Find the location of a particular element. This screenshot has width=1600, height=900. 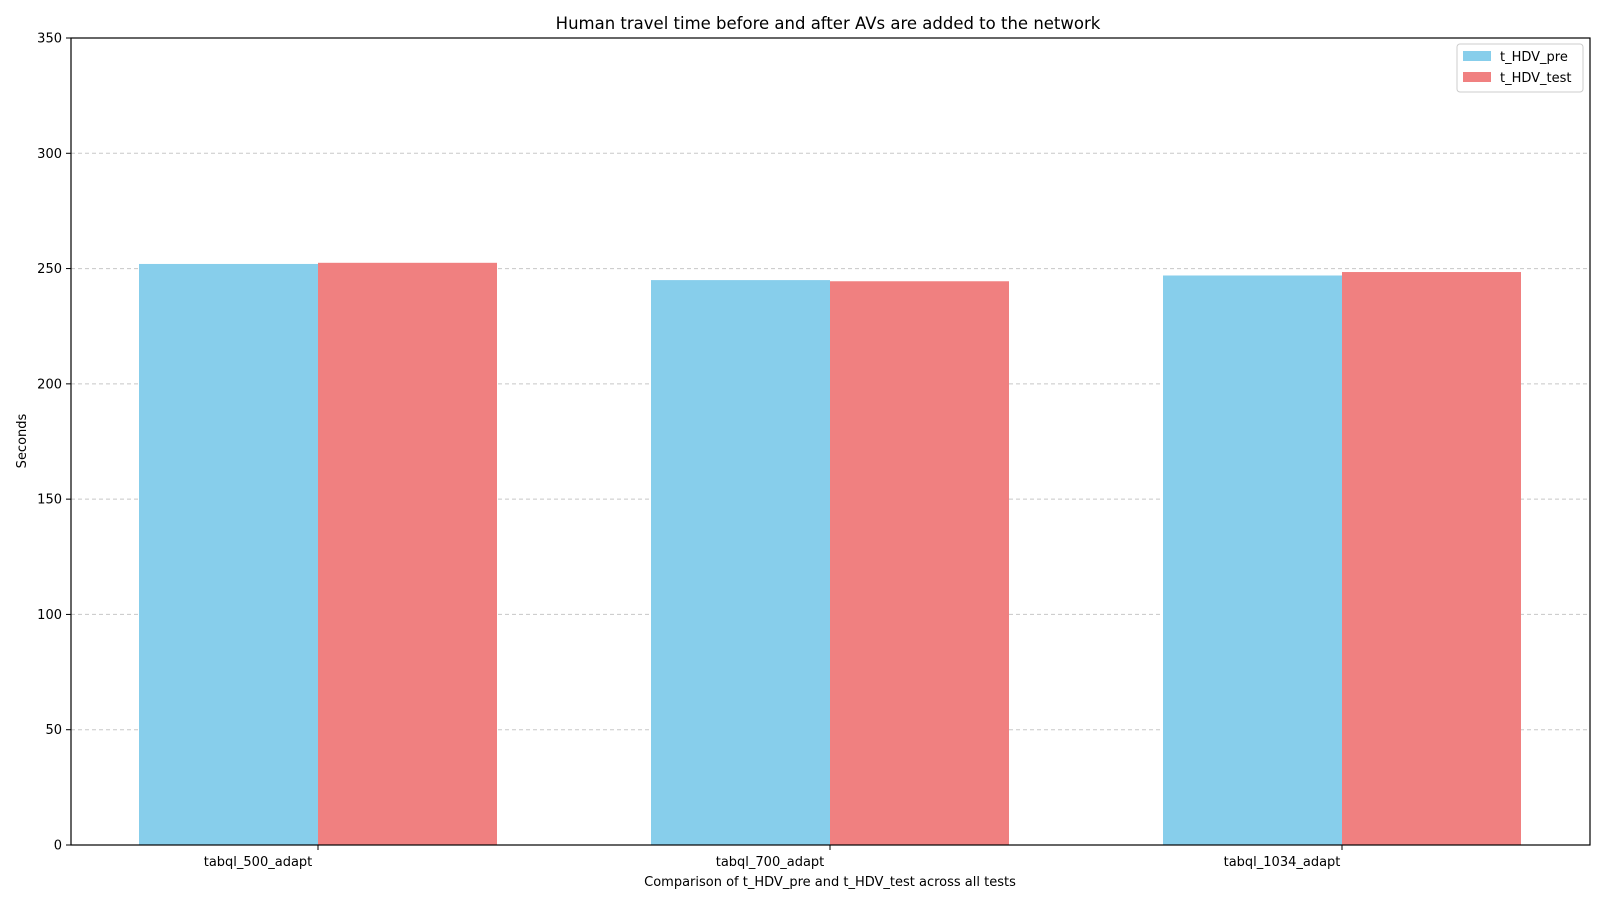

y-tick-label: 50 is located at coordinates (53, 730).